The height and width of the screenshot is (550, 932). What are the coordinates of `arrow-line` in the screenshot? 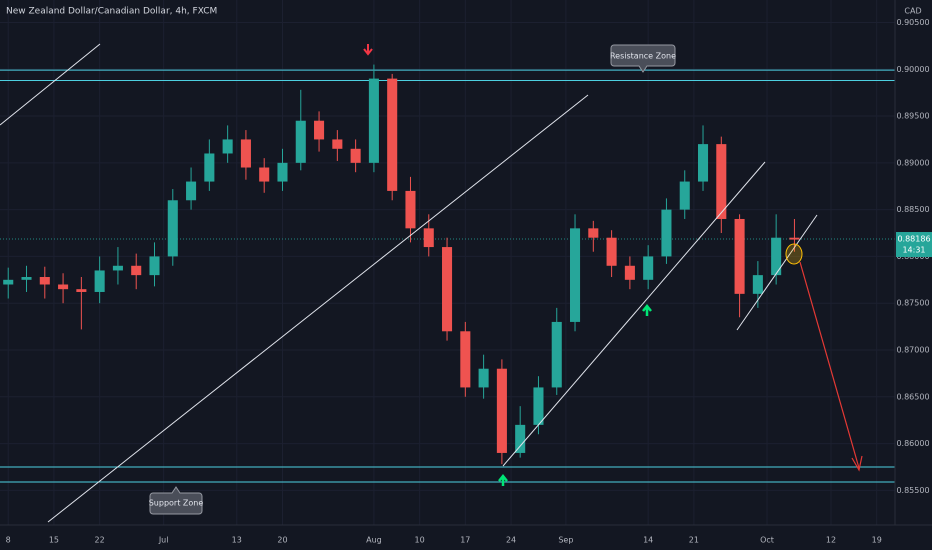 It's located at (829, 365).